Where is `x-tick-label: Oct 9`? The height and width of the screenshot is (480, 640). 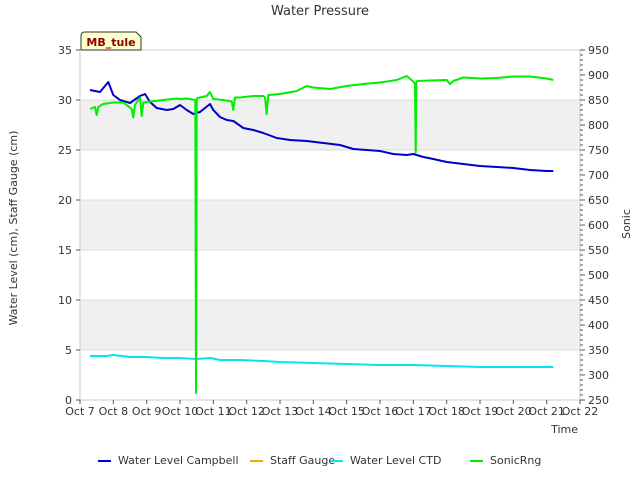
x-tick-label: Oct 9 is located at coordinates (147, 411).